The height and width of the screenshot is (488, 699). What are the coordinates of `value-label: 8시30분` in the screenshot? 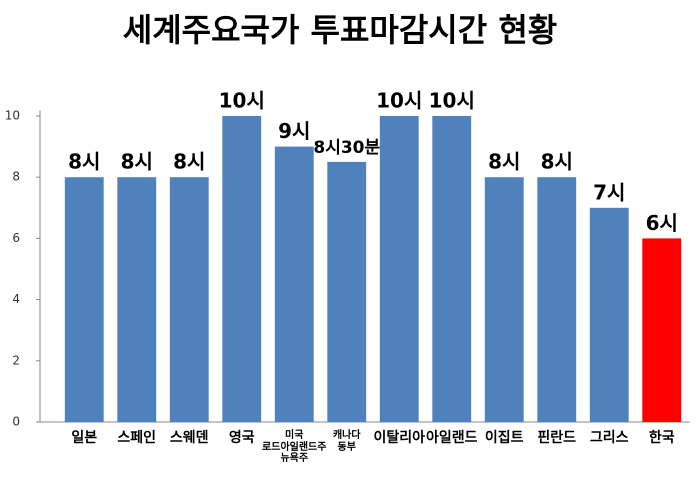 It's located at (346, 148).